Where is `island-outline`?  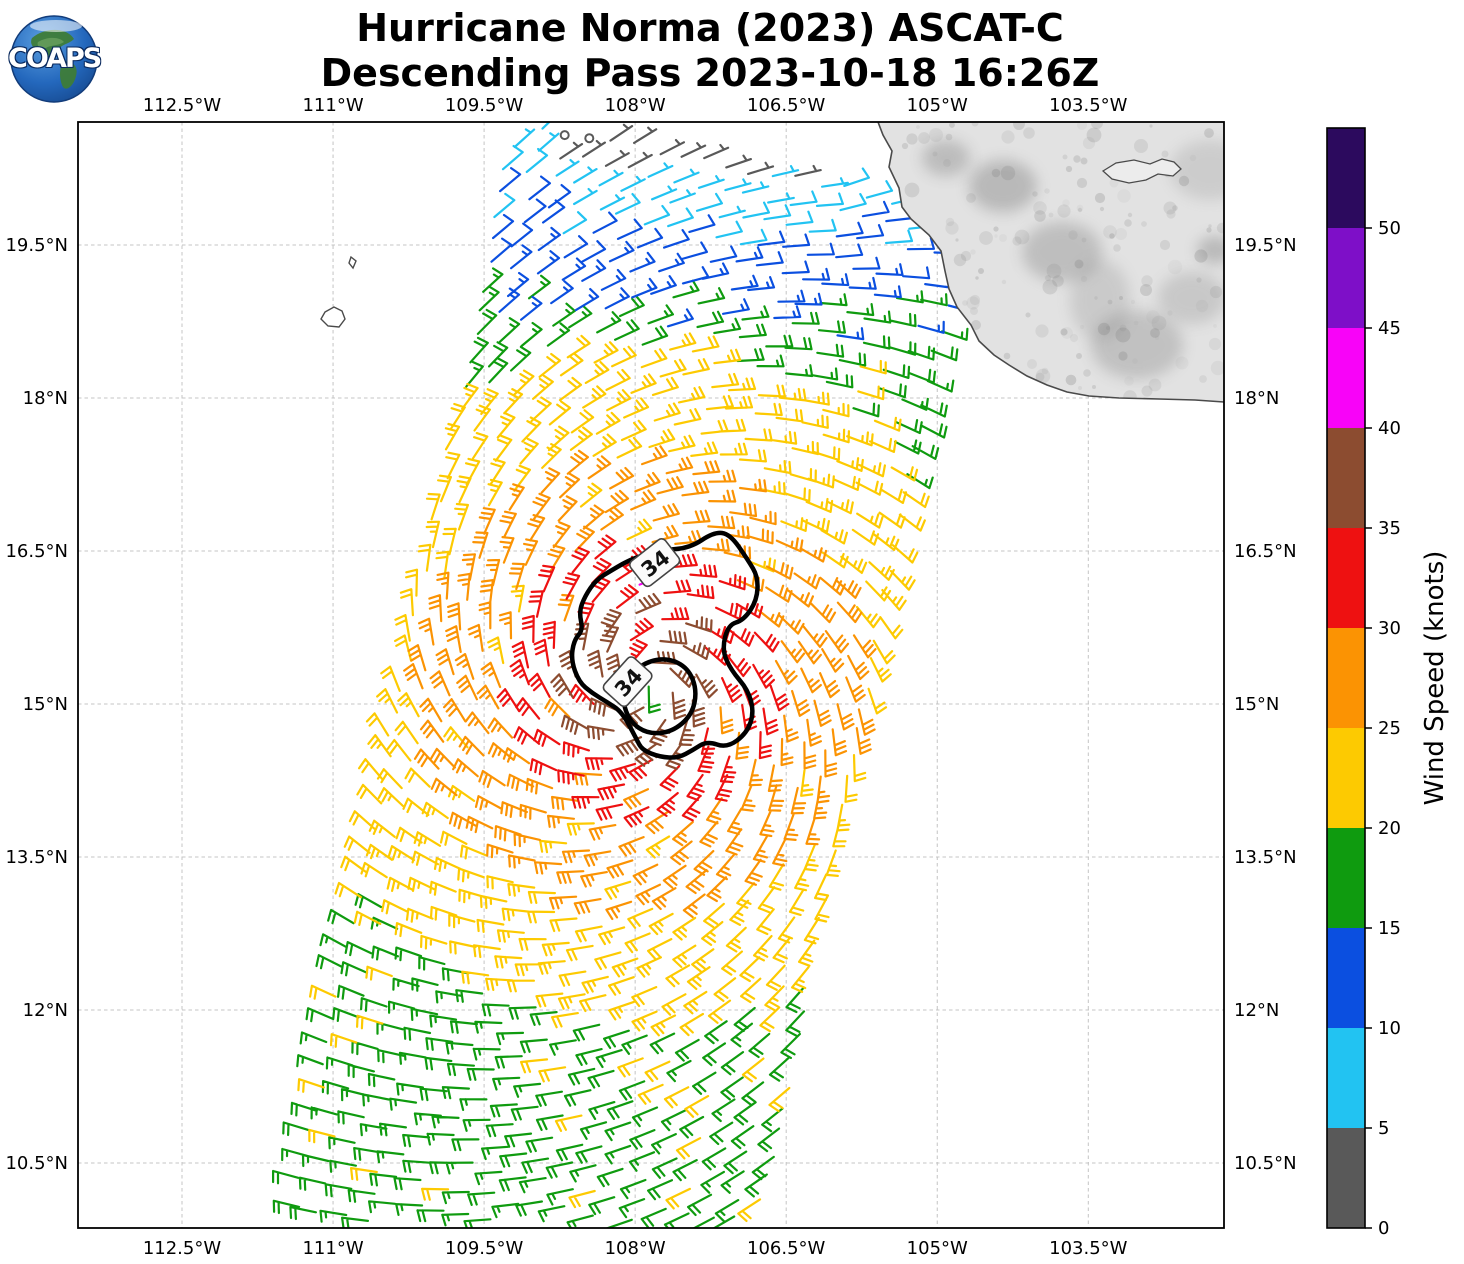
island-outline is located at coordinates (352, 262).